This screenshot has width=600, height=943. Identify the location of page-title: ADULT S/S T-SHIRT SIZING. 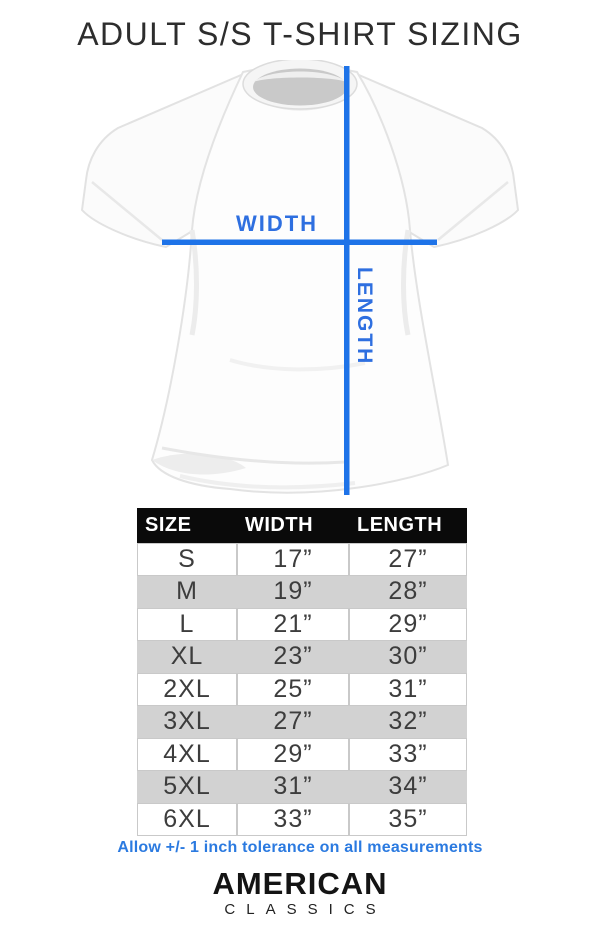
(300, 34).